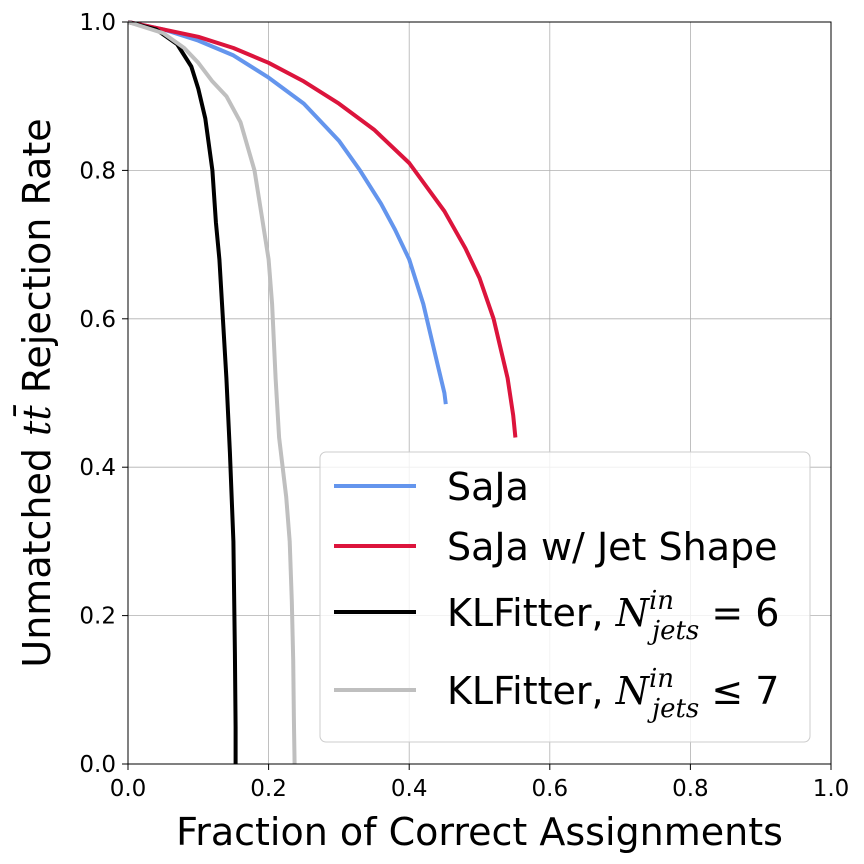 The height and width of the screenshot is (864, 864). What do you see at coordinates (36, 420) in the screenshot?
I see `y-axis-label-math: tt̄` at bounding box center [36, 420].